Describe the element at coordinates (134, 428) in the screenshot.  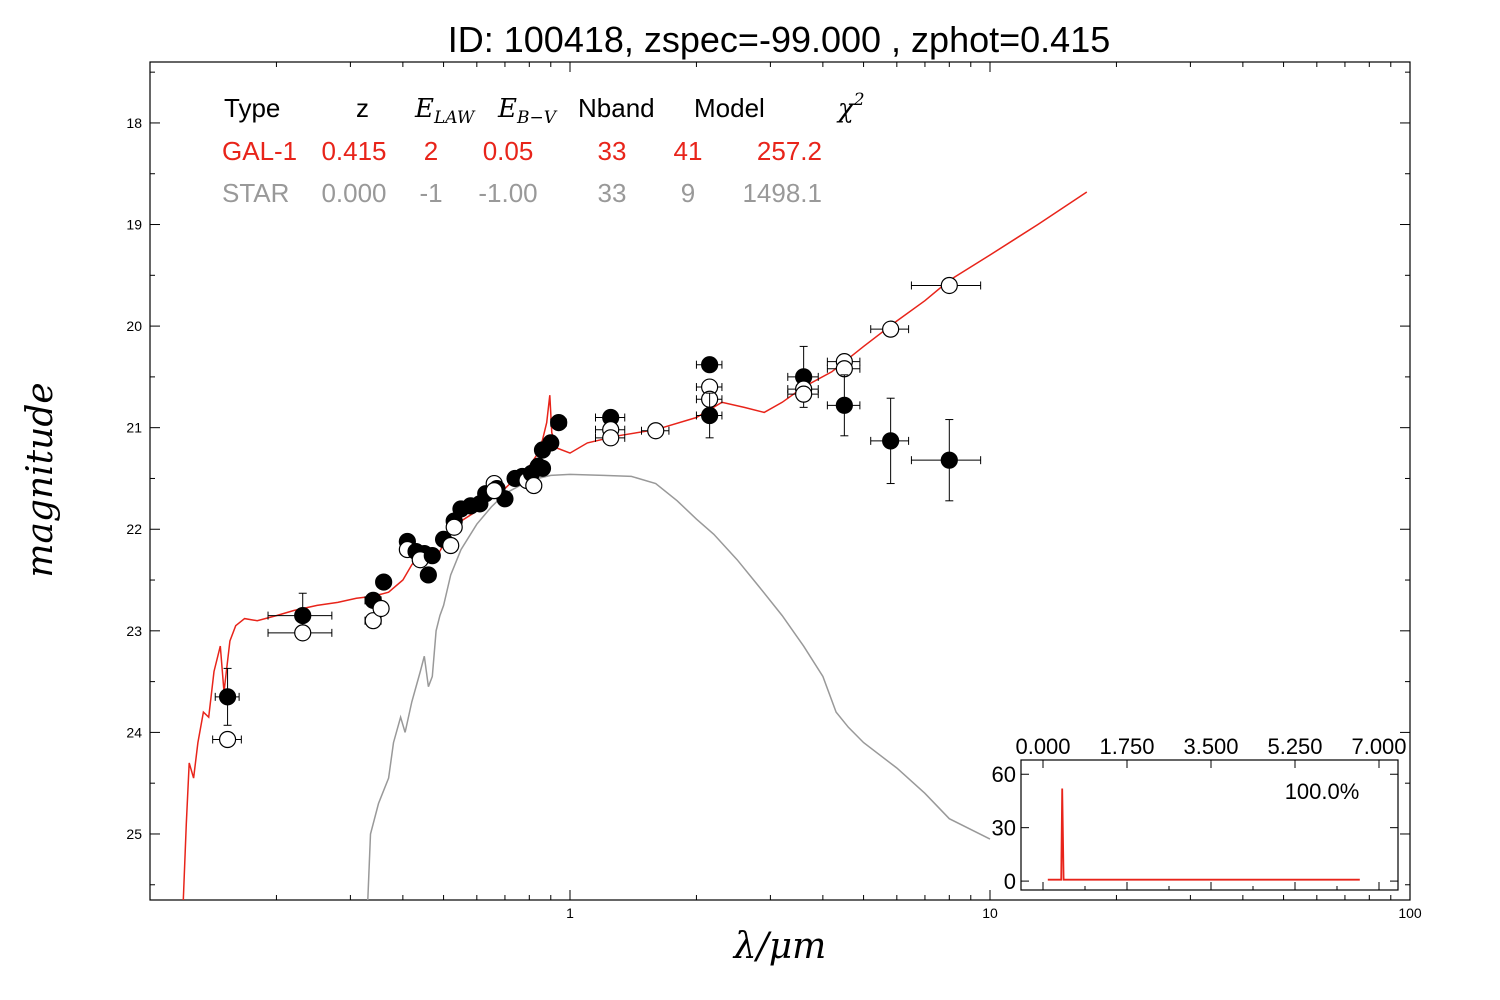
I see `y-tick-label: 21` at that location.